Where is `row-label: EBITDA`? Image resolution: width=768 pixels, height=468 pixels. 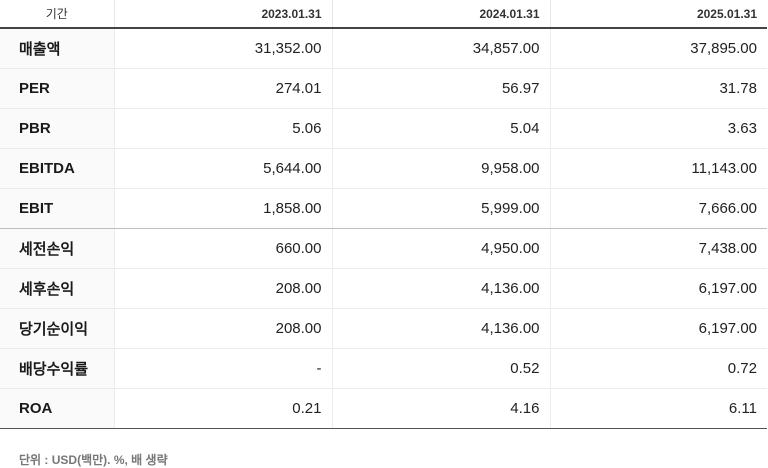 row-label: EBITDA is located at coordinates (57, 168).